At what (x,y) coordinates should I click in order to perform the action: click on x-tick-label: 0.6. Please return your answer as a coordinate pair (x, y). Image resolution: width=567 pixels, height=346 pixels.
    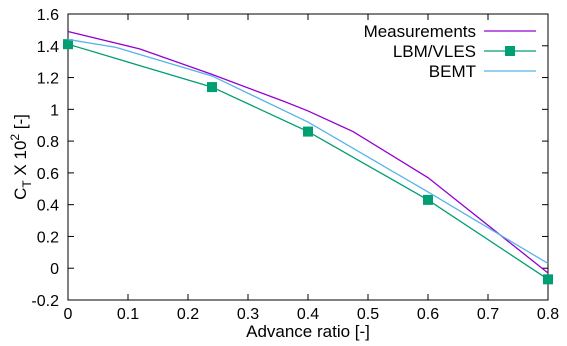
    Looking at the image, I should click on (428, 314).